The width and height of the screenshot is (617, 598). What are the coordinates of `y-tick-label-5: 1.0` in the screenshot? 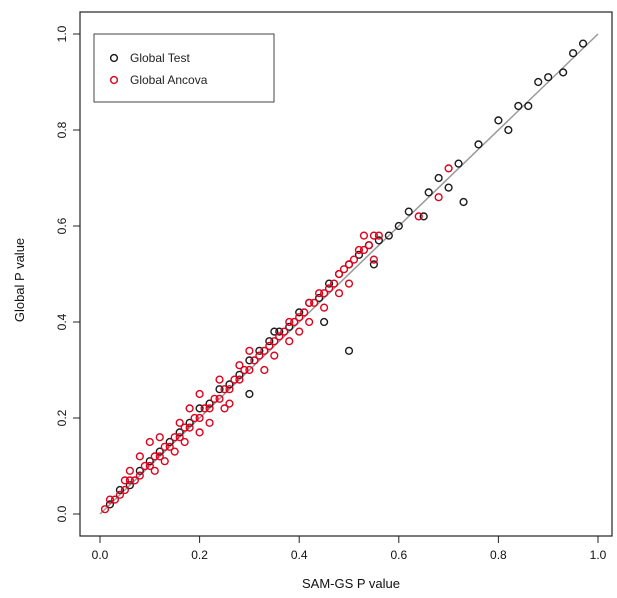 It's located at (62, 33).